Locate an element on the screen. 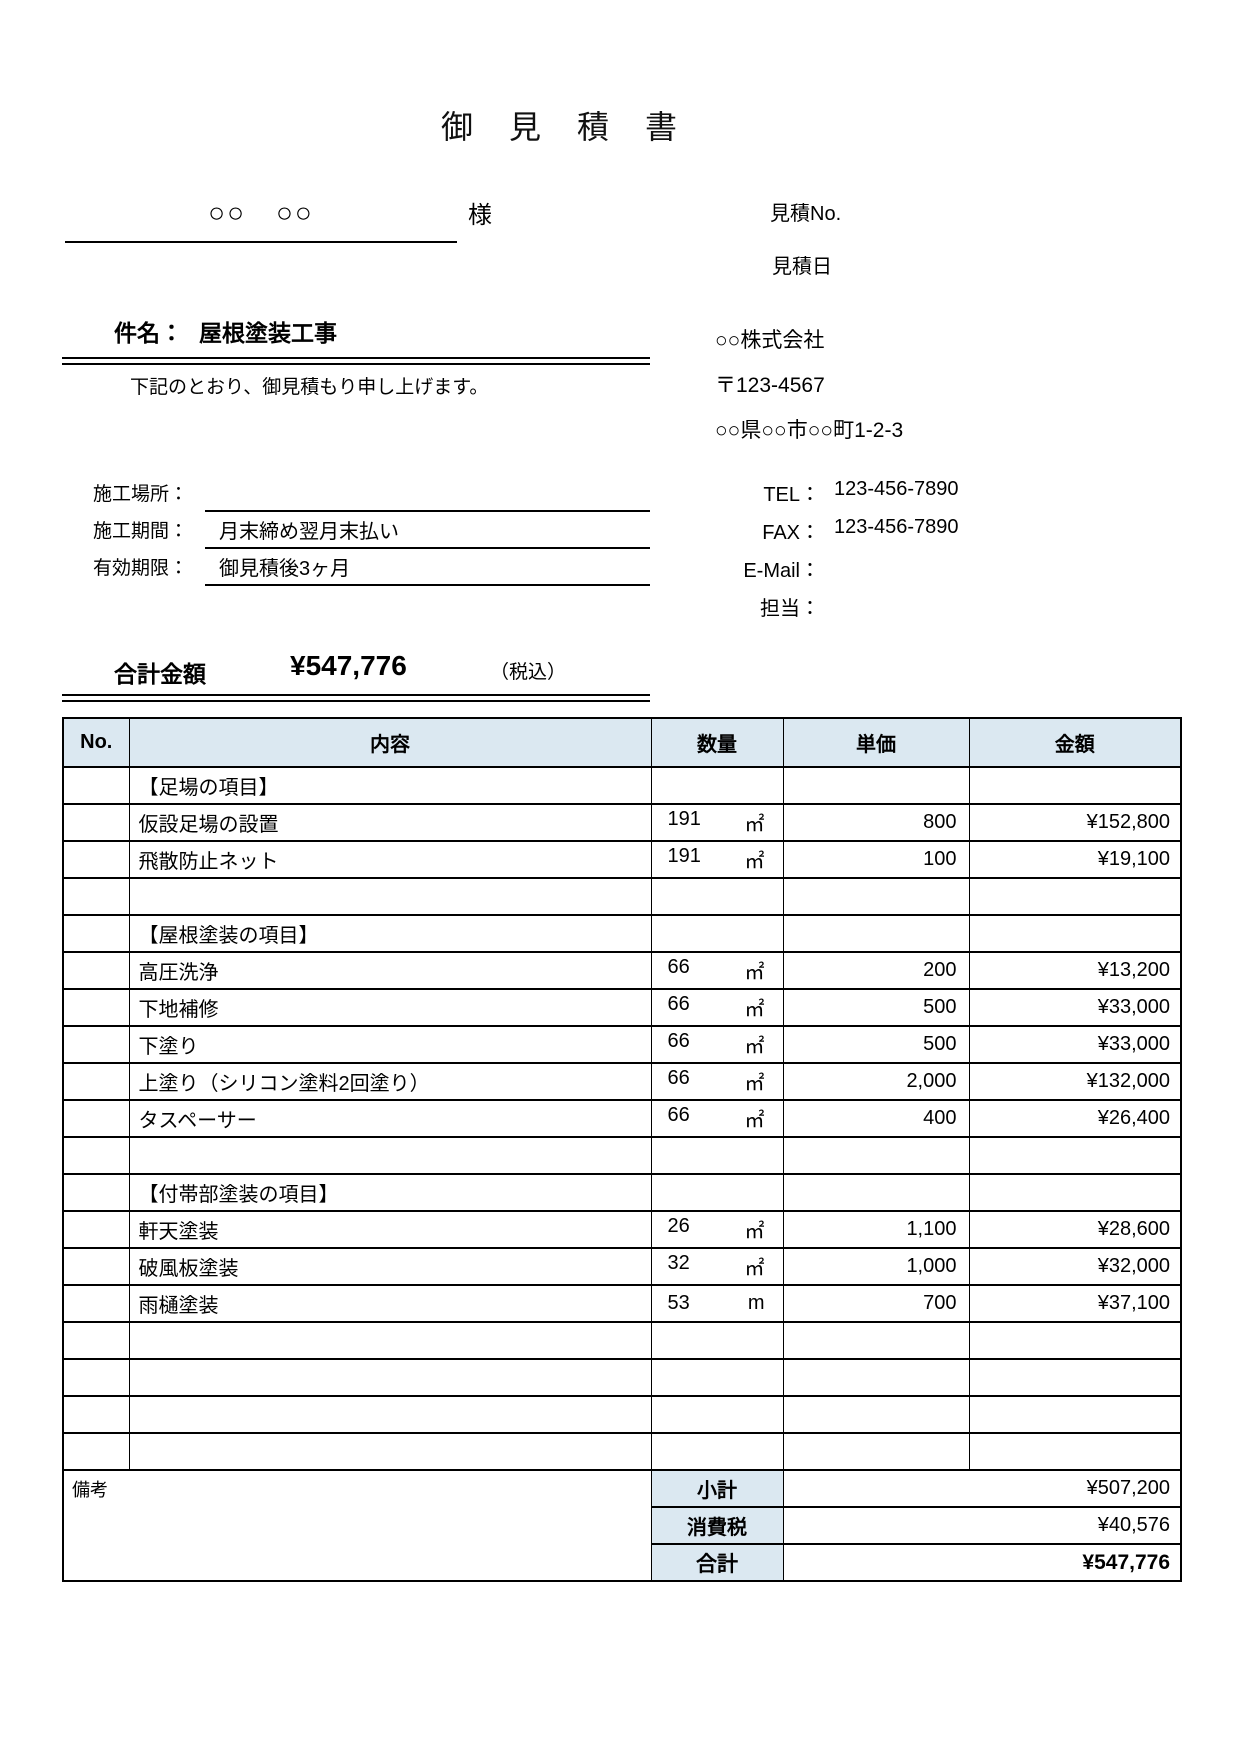  honorific-label: 様 is located at coordinates (480, 215).